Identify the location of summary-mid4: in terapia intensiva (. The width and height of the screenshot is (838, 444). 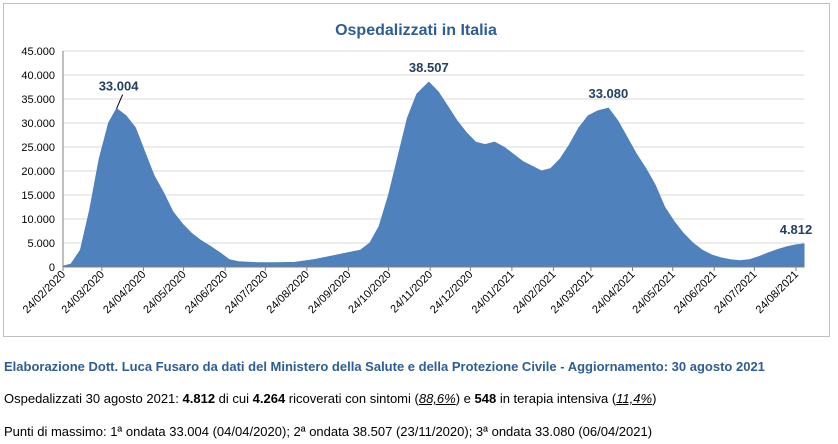
(556, 398).